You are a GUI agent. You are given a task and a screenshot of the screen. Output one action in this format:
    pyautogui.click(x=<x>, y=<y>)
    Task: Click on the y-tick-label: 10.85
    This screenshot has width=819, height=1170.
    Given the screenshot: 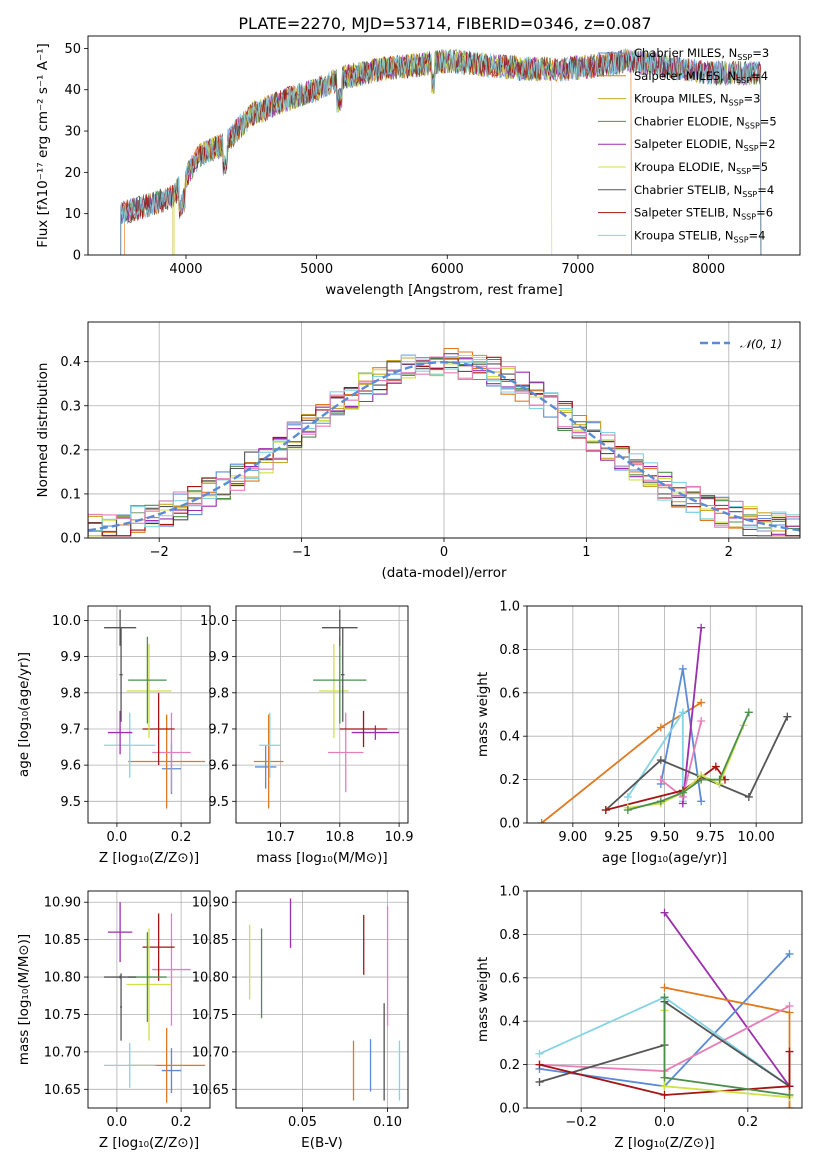 What is the action you would take?
    pyautogui.click(x=62, y=940)
    